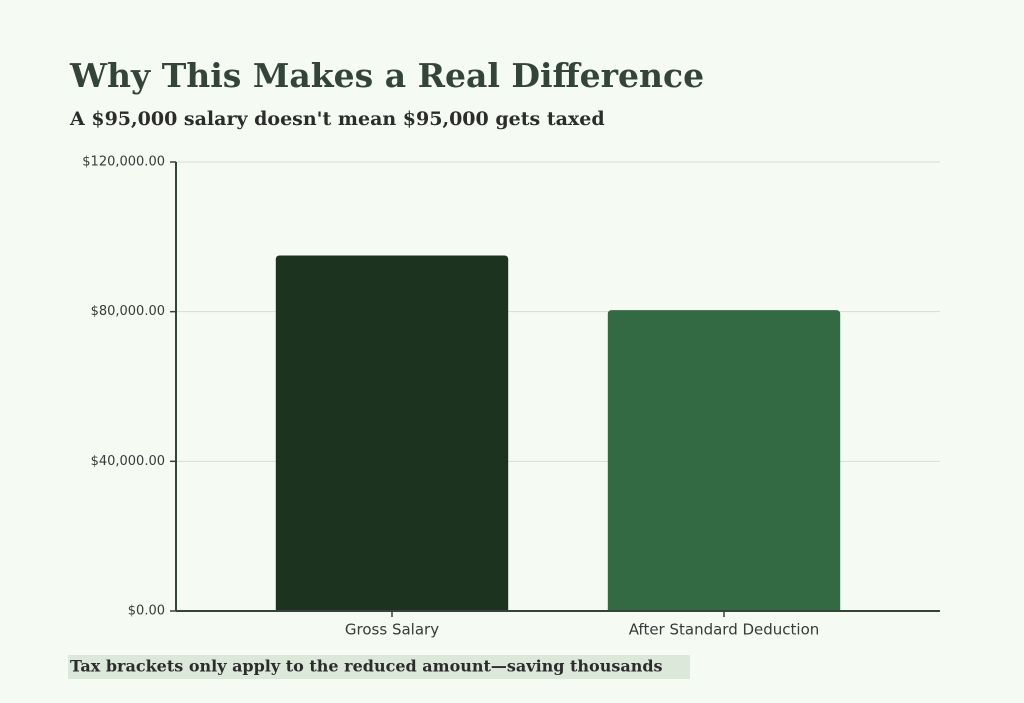 Image resolution: width=1024 pixels, height=703 pixels. I want to click on y-tick-label: $120,000.00, so click(123, 162).